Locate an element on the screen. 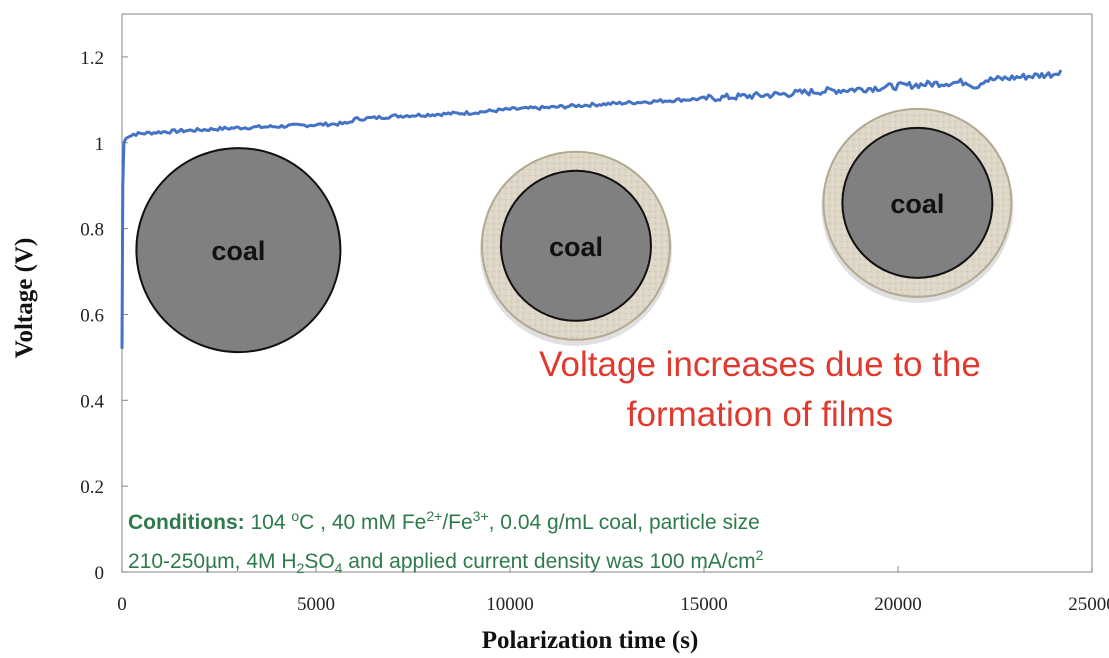 The height and width of the screenshot is (658, 1109). cond-so: SO is located at coordinates (319, 561).